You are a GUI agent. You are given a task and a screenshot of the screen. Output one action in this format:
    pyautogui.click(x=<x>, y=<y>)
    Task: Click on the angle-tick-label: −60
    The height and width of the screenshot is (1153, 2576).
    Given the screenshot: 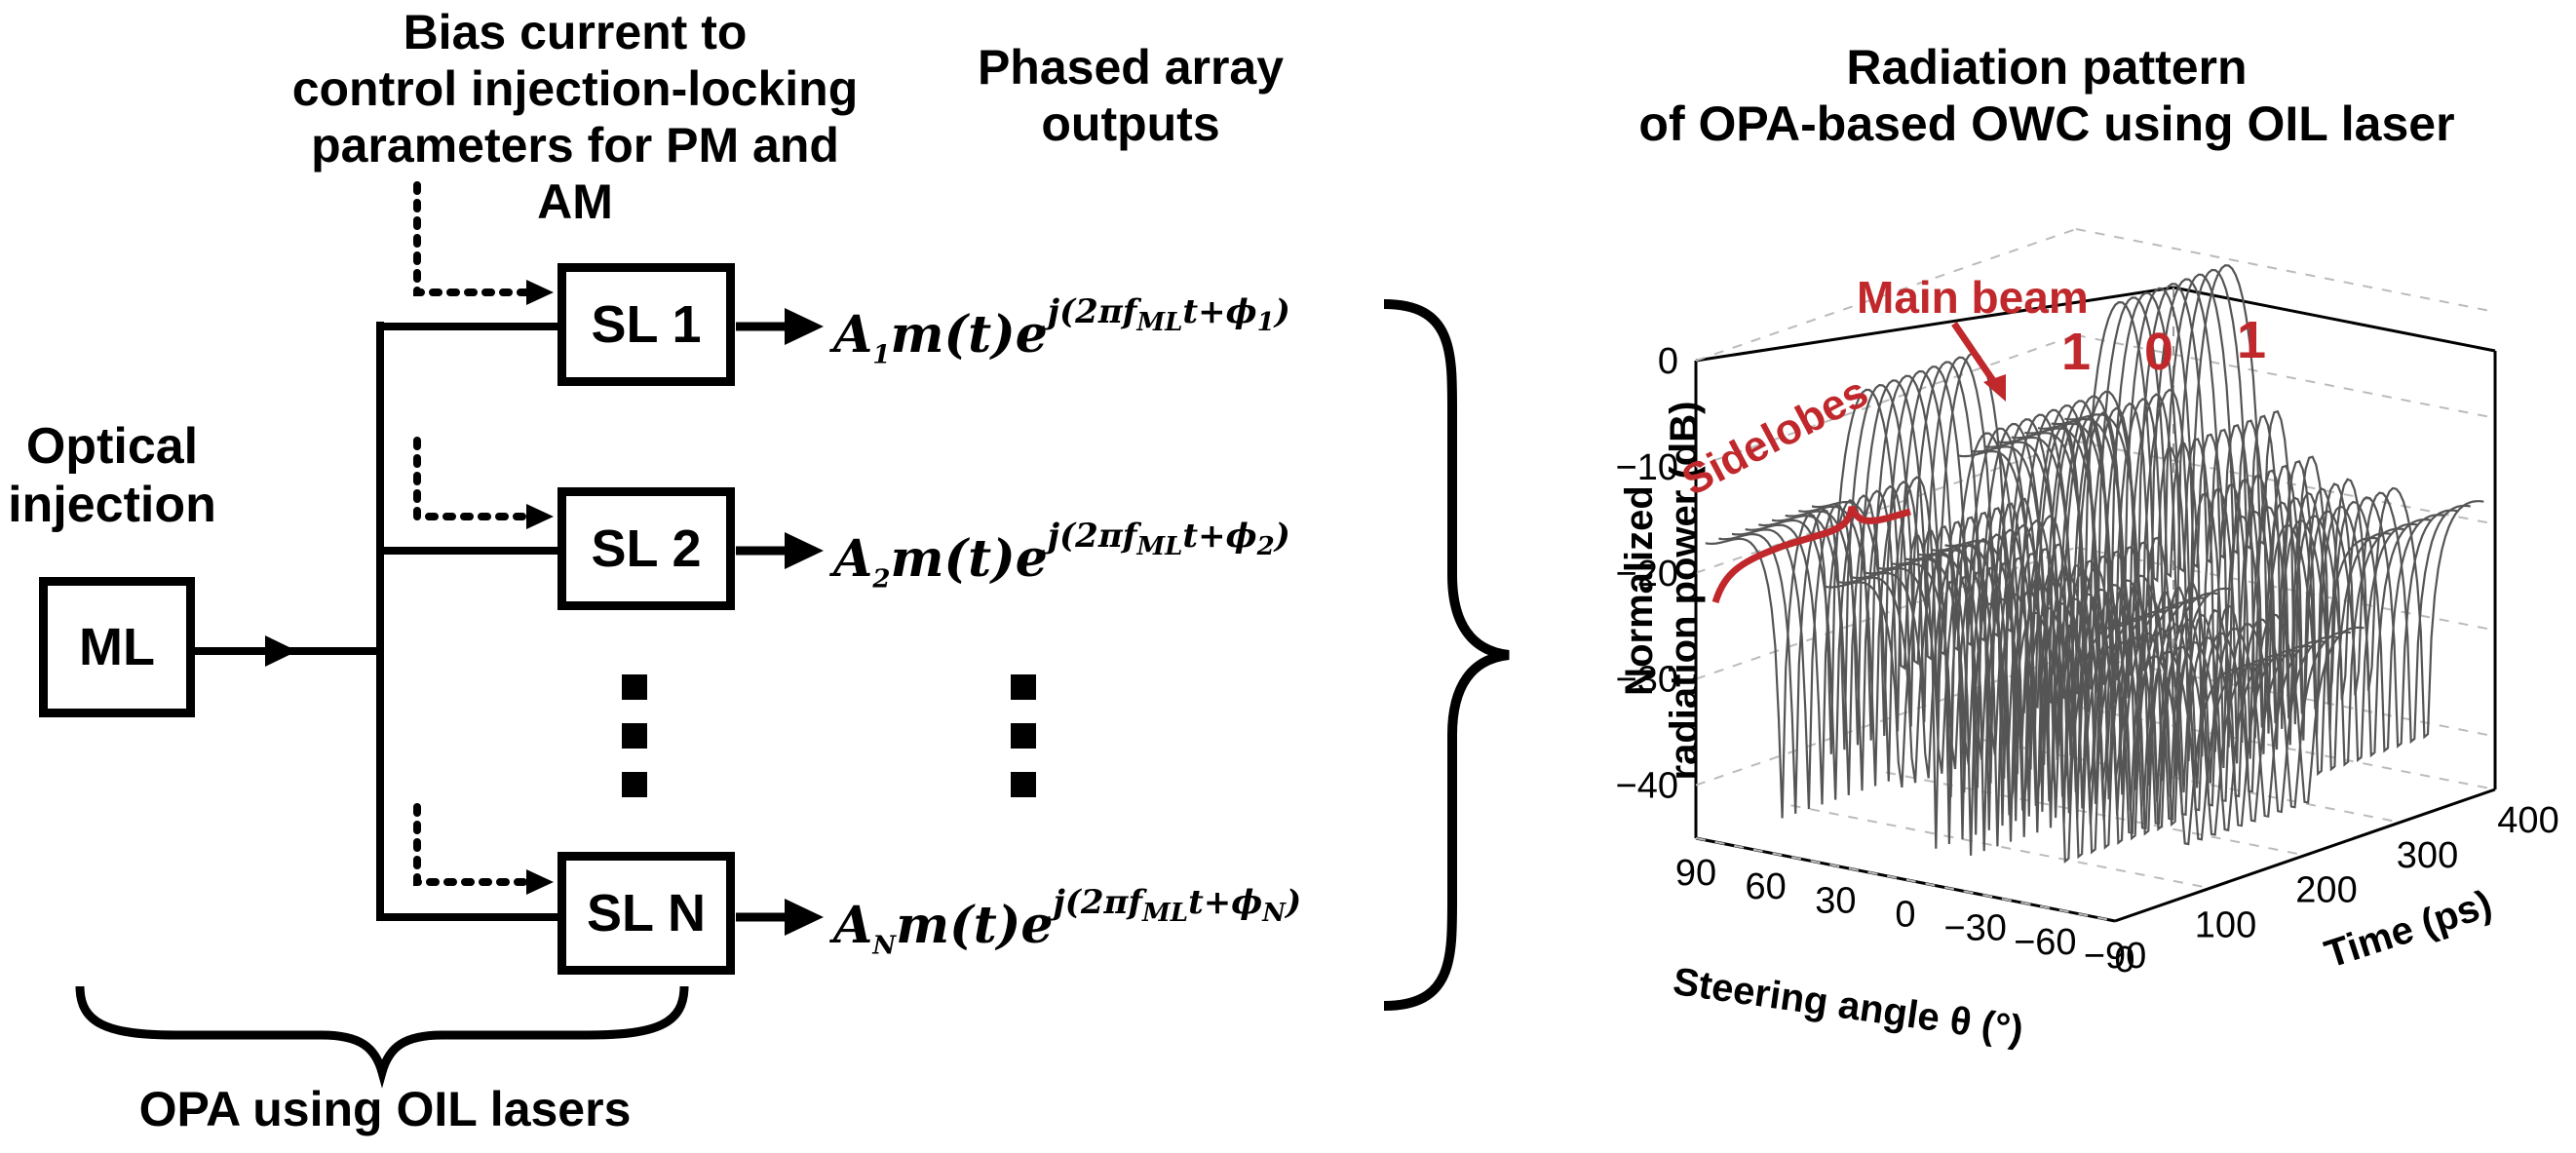 What is the action you would take?
    pyautogui.click(x=2045, y=942)
    